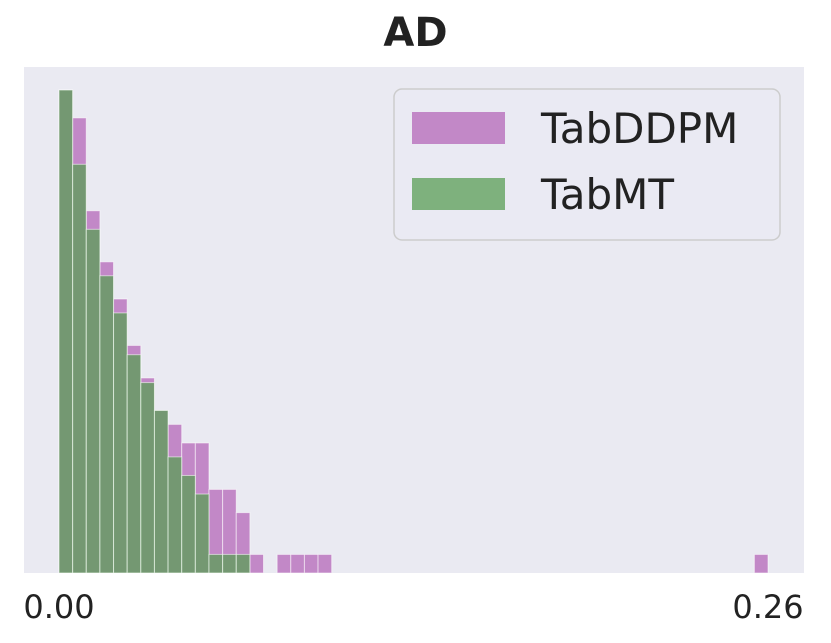  I want to click on legend-swatch-tabddpm, so click(458, 128).